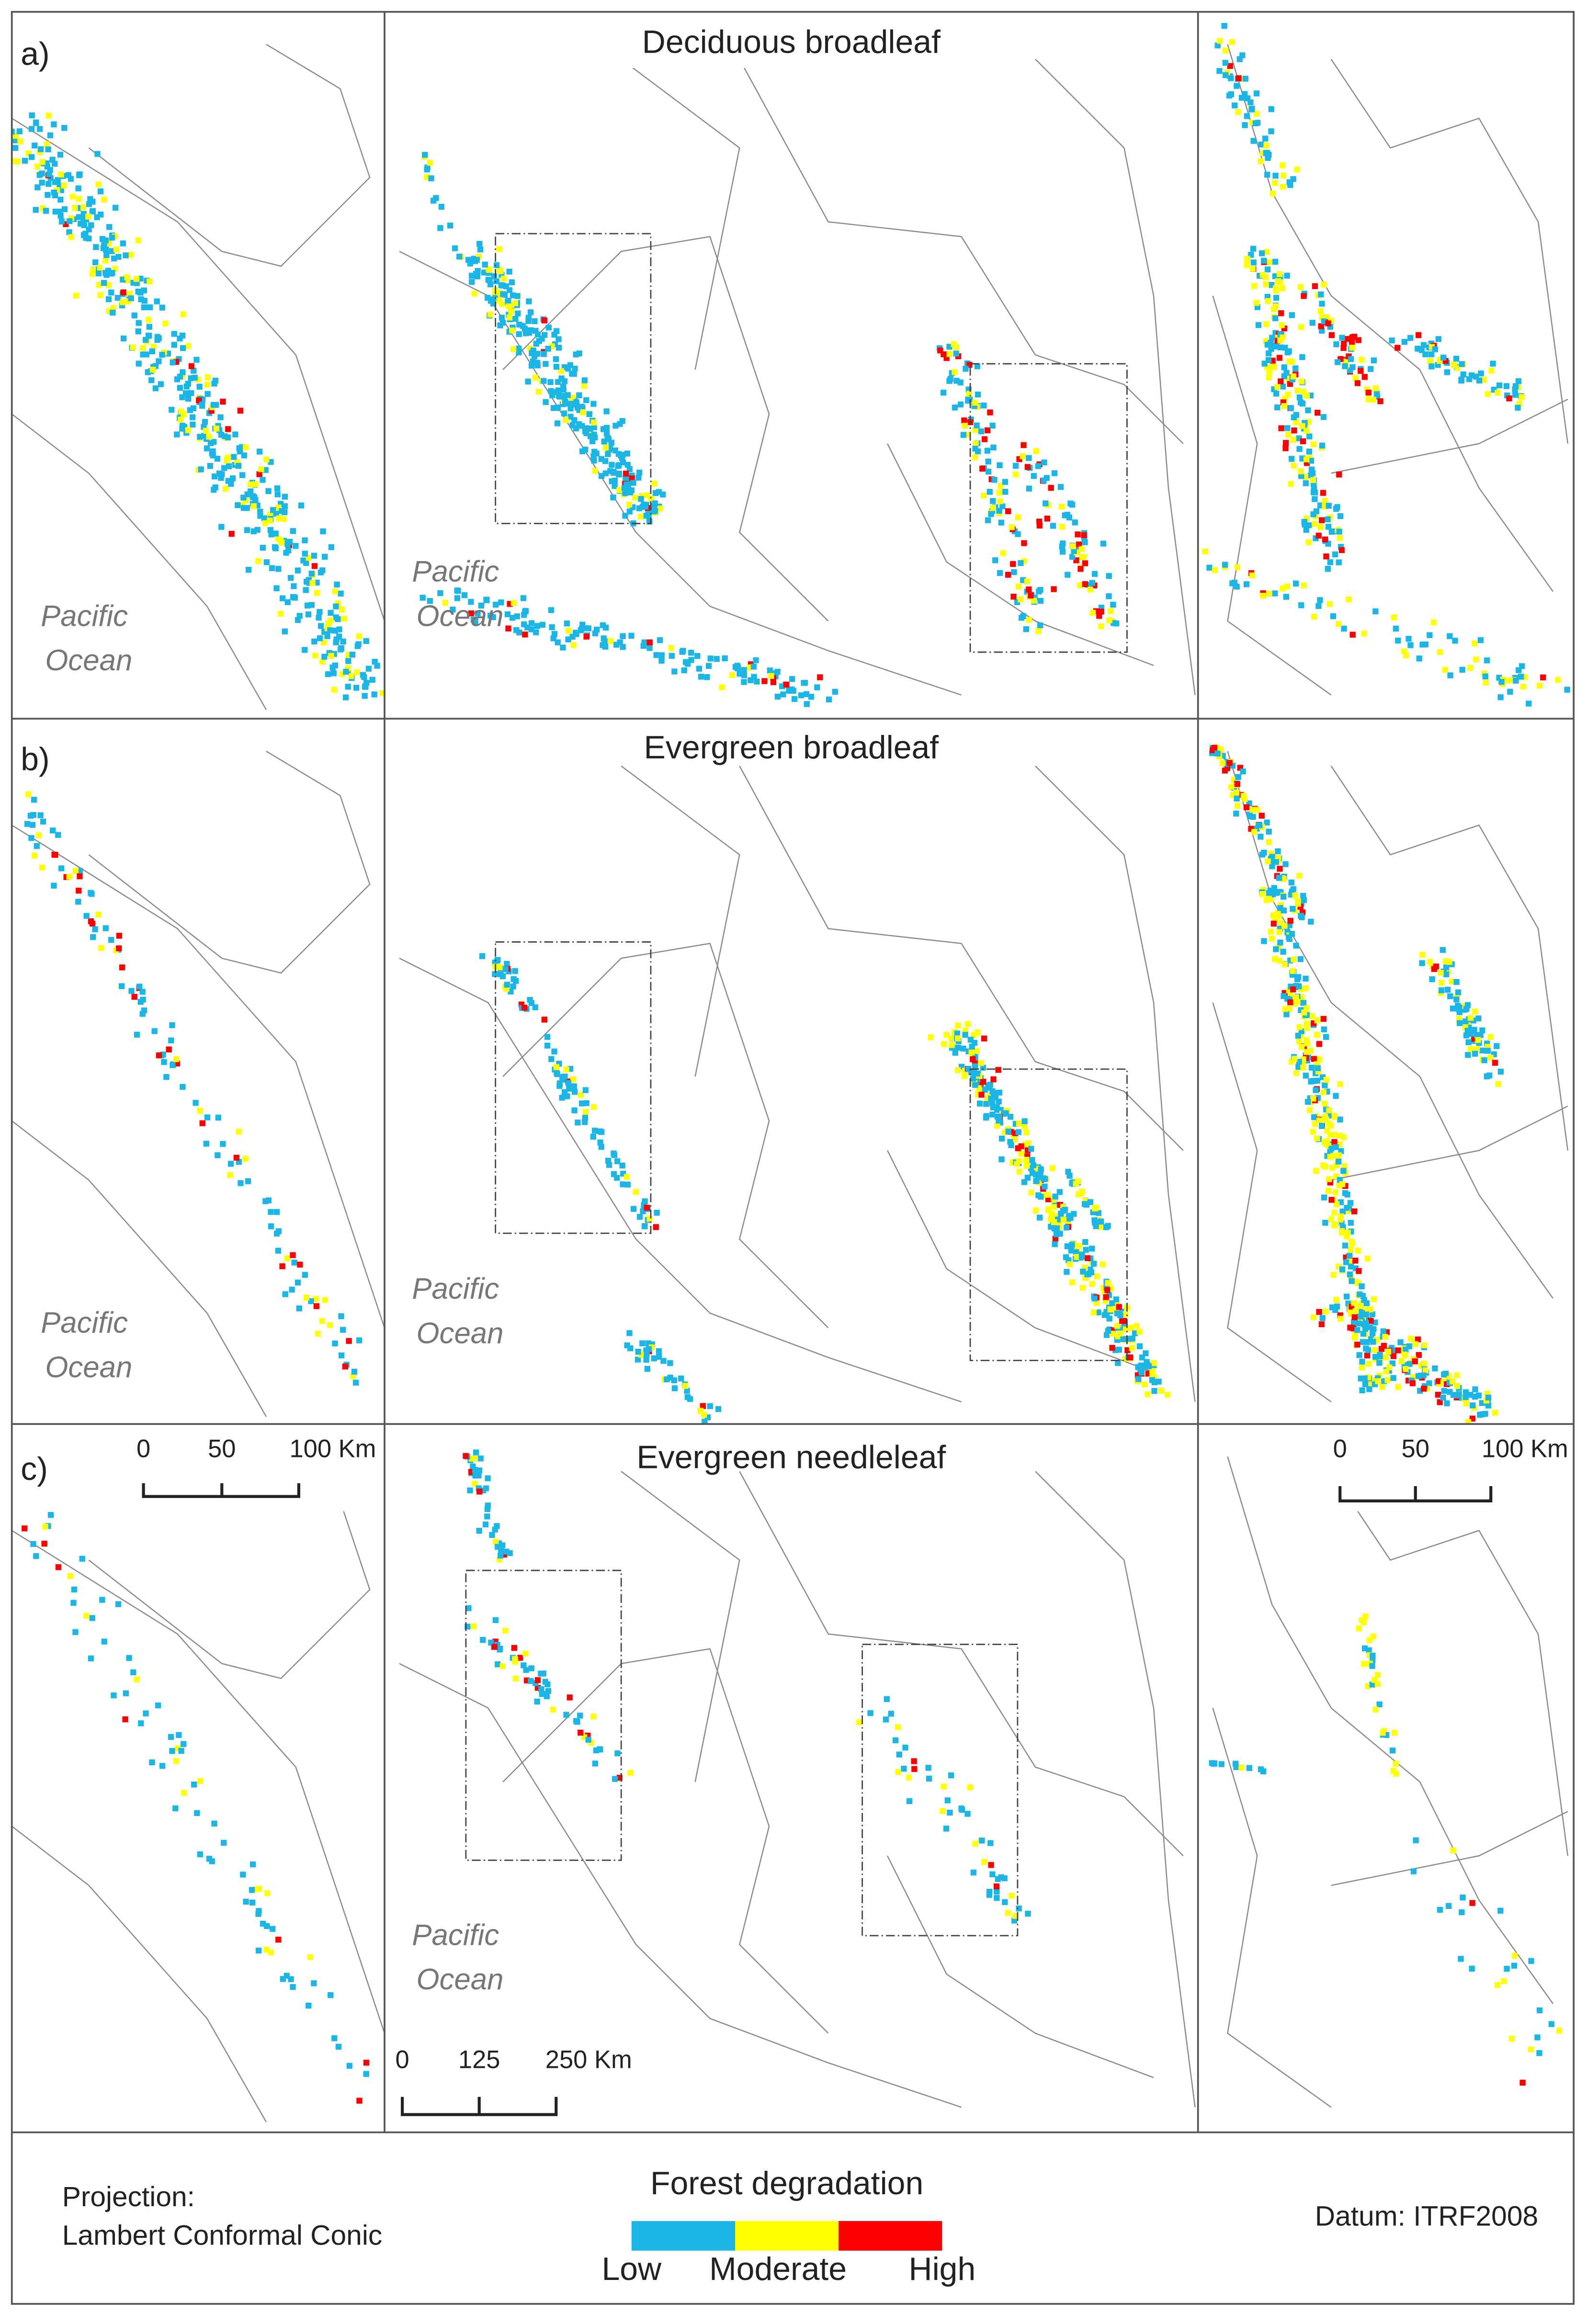  Describe the element at coordinates (34, 1469) in the screenshot. I see `panel-label: c)` at that location.